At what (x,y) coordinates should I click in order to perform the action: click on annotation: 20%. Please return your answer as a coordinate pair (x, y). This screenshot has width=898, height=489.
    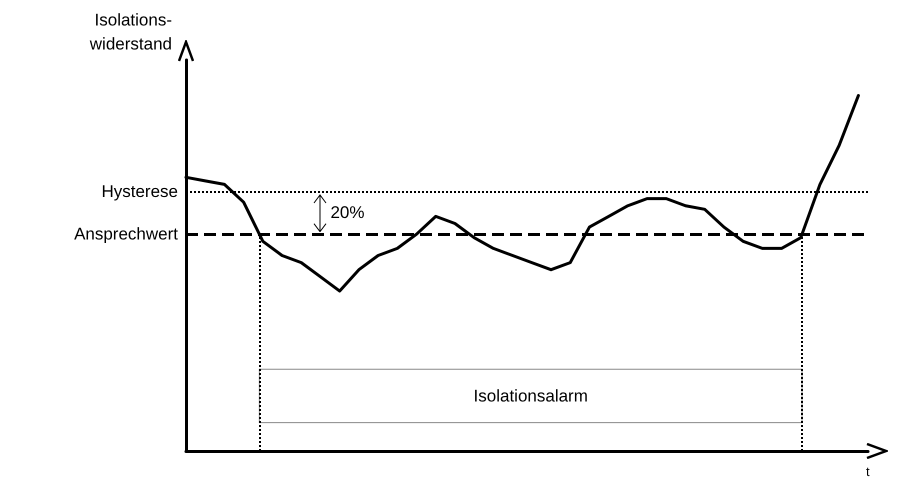
    Looking at the image, I should click on (347, 213).